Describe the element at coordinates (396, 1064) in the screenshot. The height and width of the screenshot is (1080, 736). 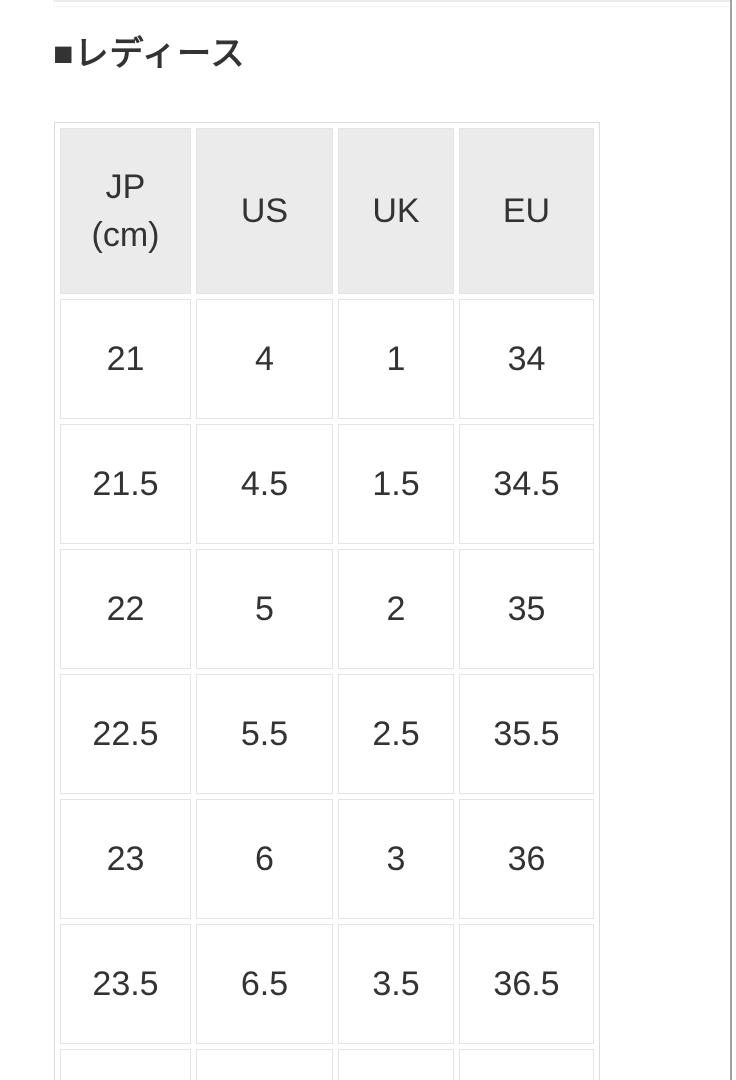
I see `size-cell-uk` at that location.